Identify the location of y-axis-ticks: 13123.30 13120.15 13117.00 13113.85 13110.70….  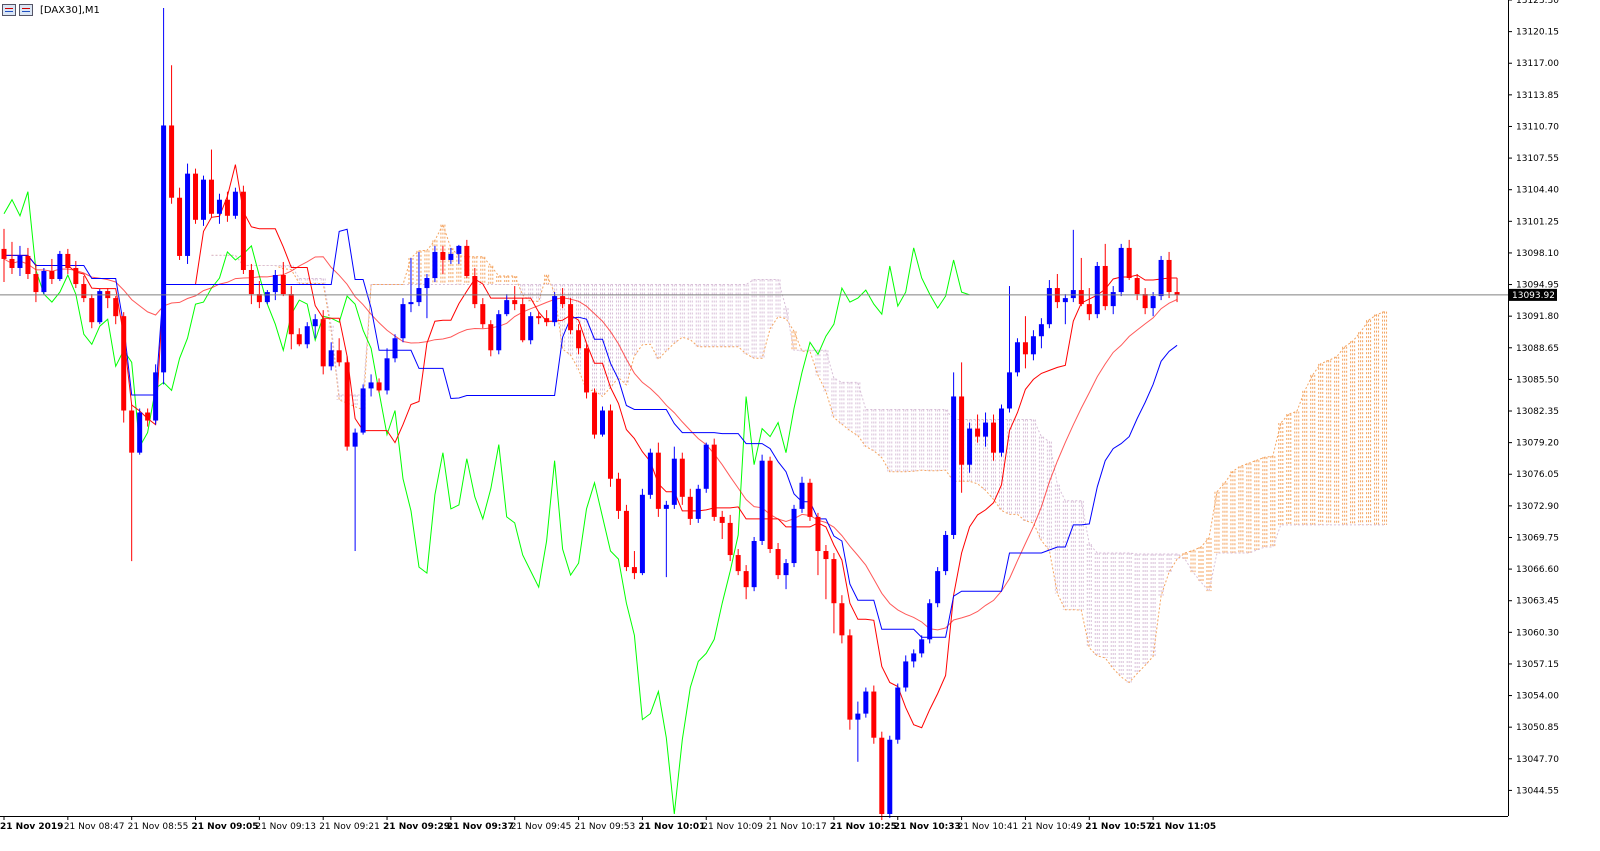
(1533, 398).